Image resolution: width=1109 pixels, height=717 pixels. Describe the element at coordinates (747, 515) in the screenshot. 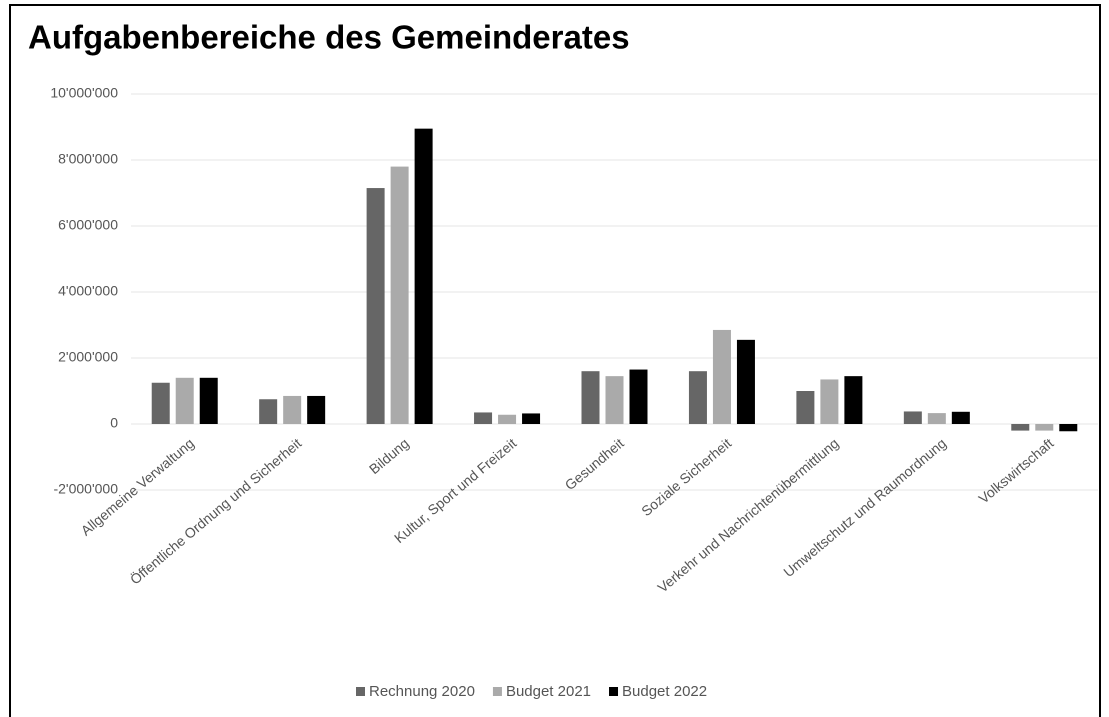

I see `x-tick-label: Verkehr und Nachrichtenübermittlung` at that location.